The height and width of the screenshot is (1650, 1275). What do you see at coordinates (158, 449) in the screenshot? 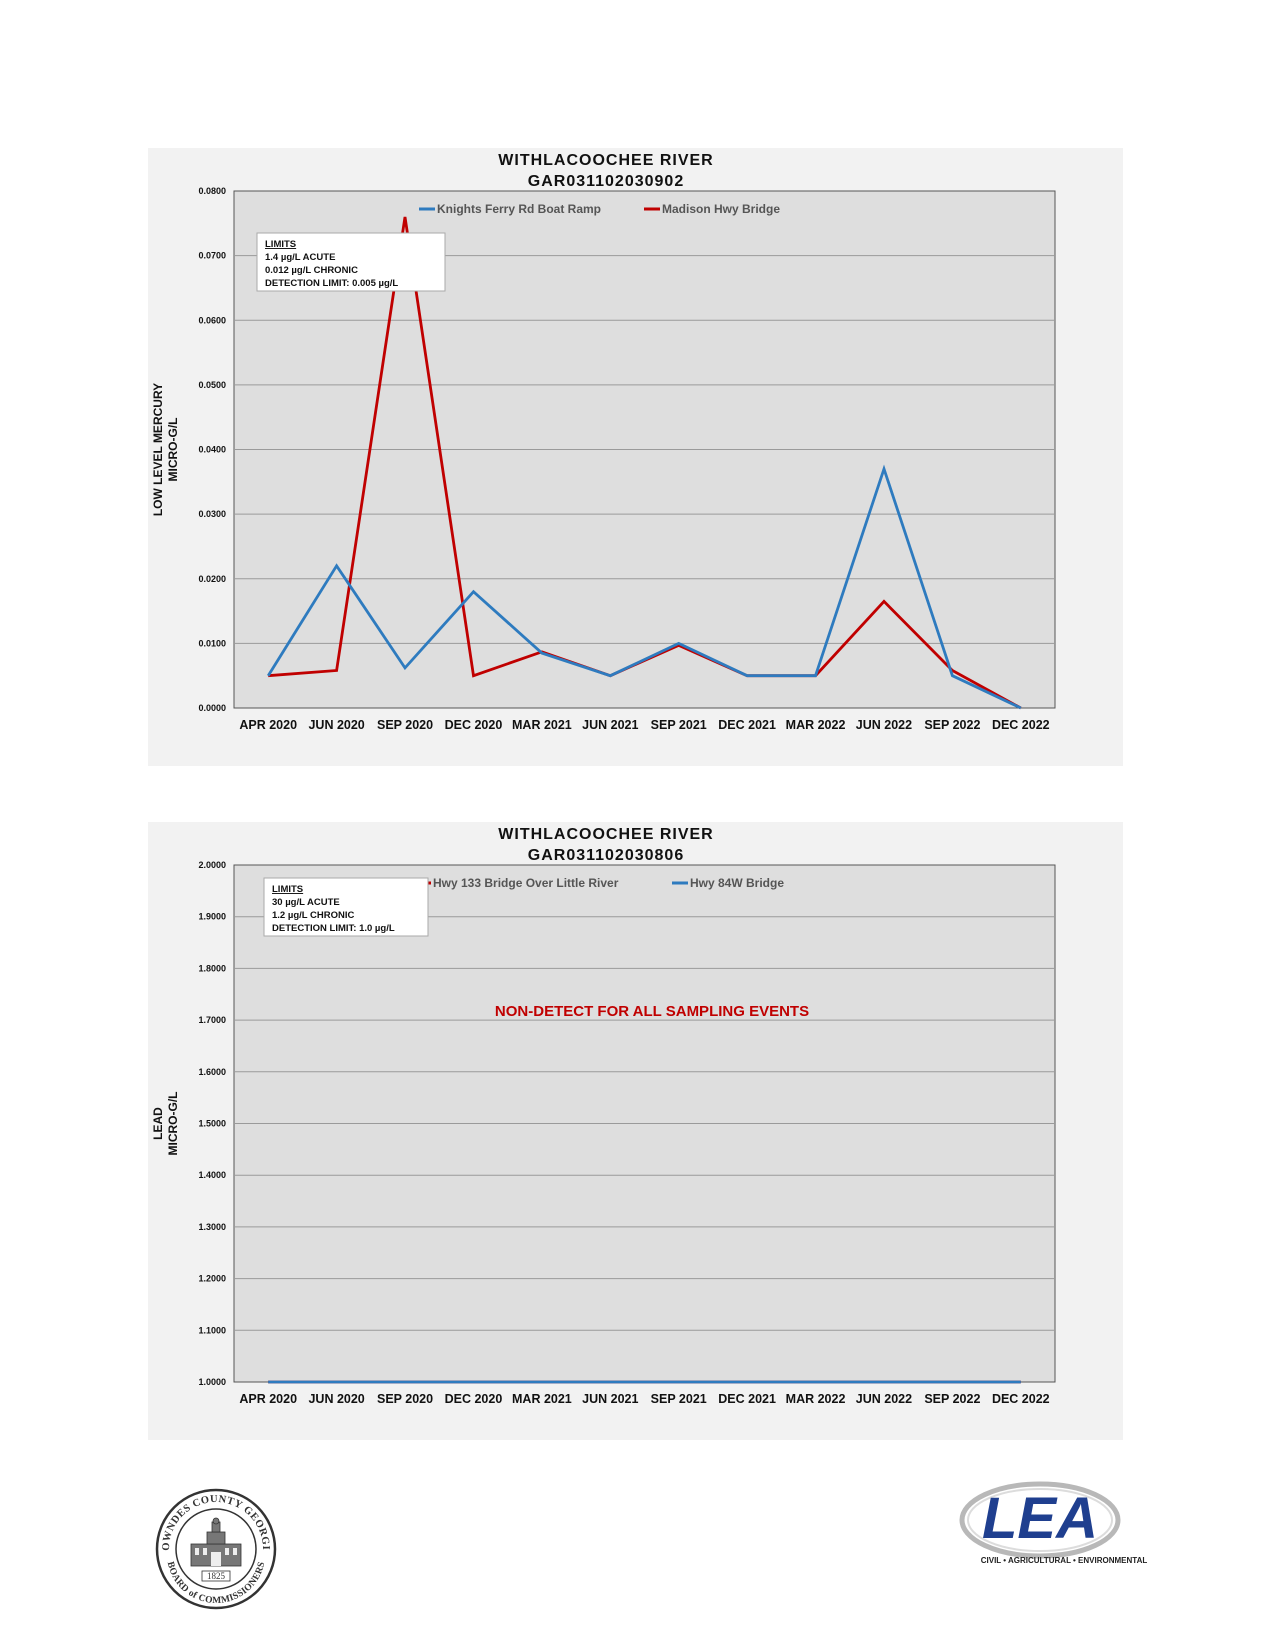
I see `y-axis-label: LOW LEVEL MERCURY` at bounding box center [158, 449].